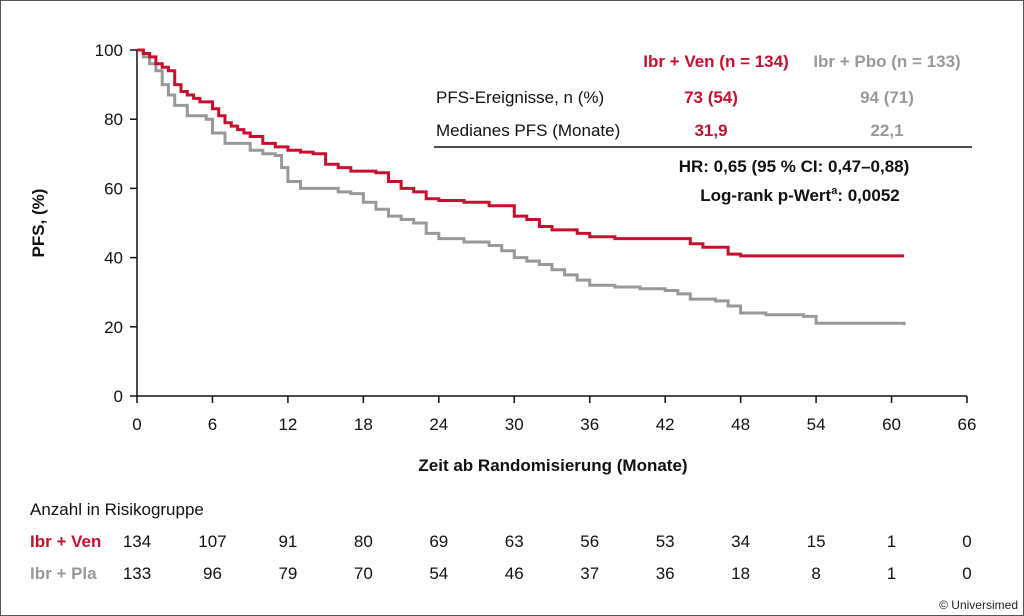 This screenshot has width=1024, height=616. I want to click on risk-count: 63, so click(514, 541).